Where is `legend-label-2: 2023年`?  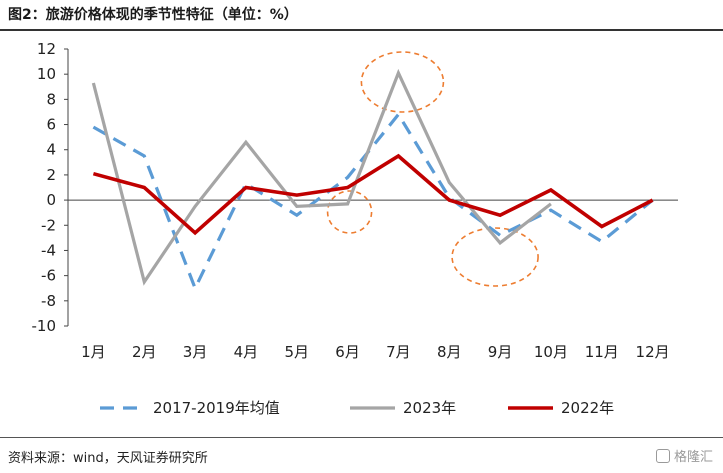 legend-label-2: 2023年 is located at coordinates (429, 408).